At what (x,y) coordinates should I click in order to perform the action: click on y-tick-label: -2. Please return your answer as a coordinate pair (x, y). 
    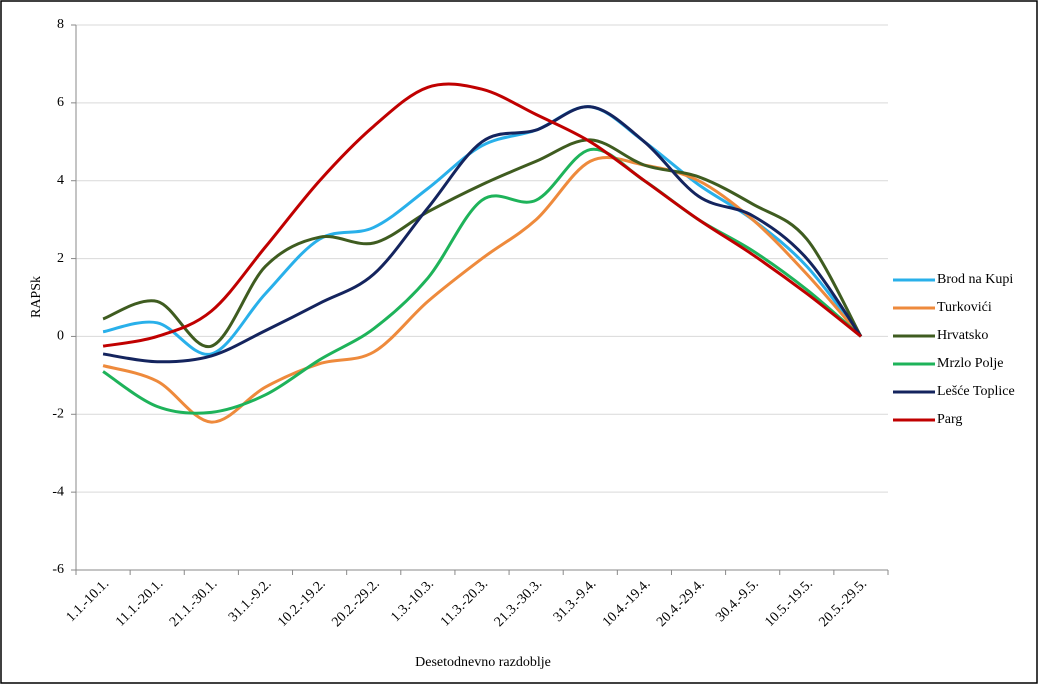
    Looking at the image, I should click on (58, 414).